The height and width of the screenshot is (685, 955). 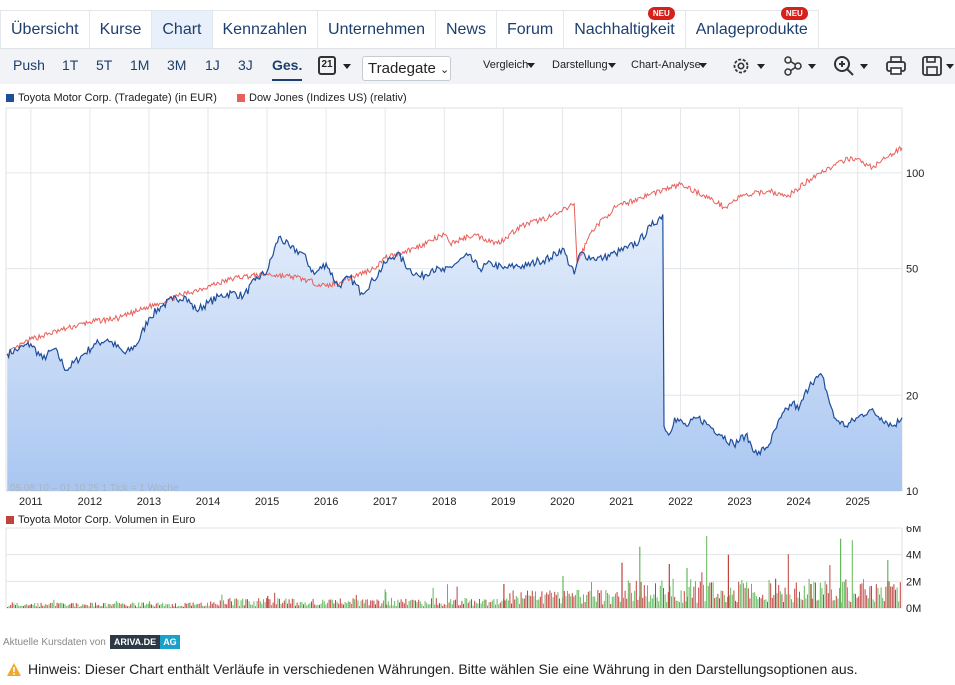 I want to click on darstellung-dropdown: Darstellung, so click(x=580, y=65).